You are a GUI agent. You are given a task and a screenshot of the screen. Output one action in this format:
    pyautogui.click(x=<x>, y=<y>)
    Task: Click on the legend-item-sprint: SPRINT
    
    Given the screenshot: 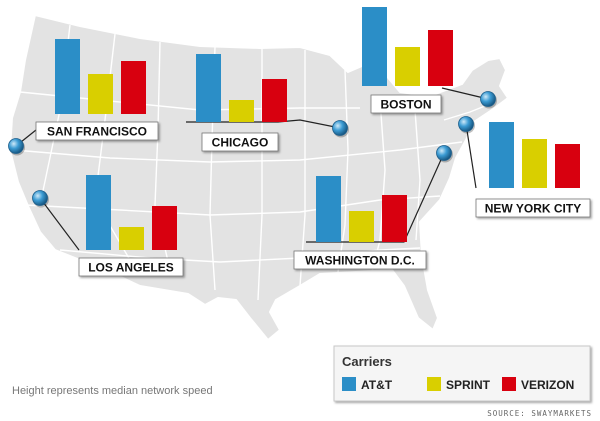 What is the action you would take?
    pyautogui.click(x=459, y=384)
    